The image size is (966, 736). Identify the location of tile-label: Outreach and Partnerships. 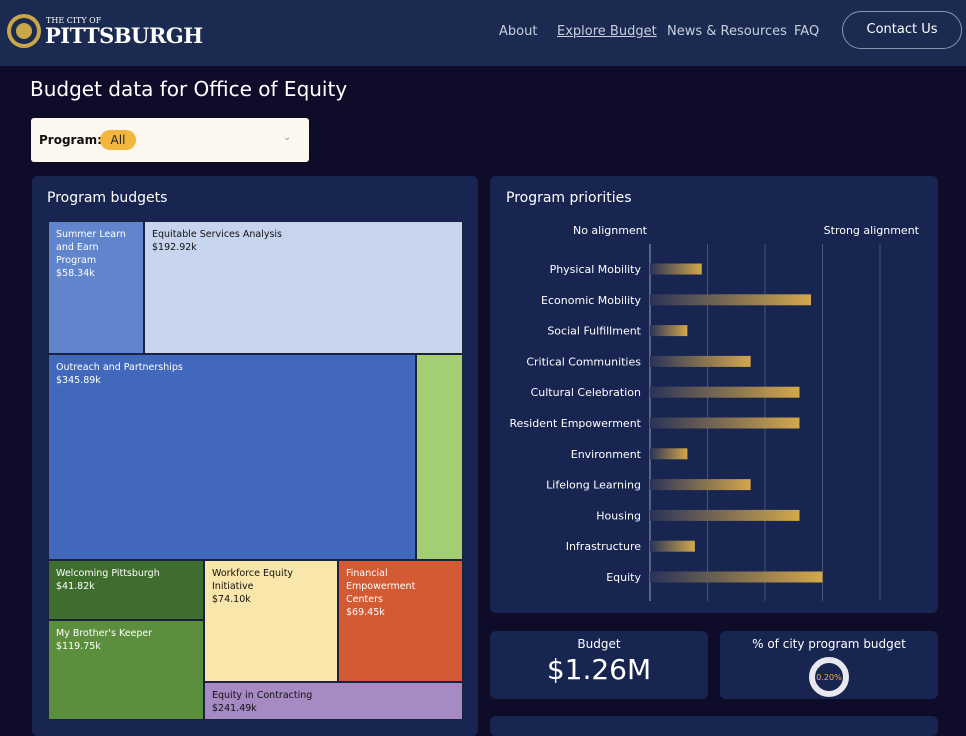
(232, 367).